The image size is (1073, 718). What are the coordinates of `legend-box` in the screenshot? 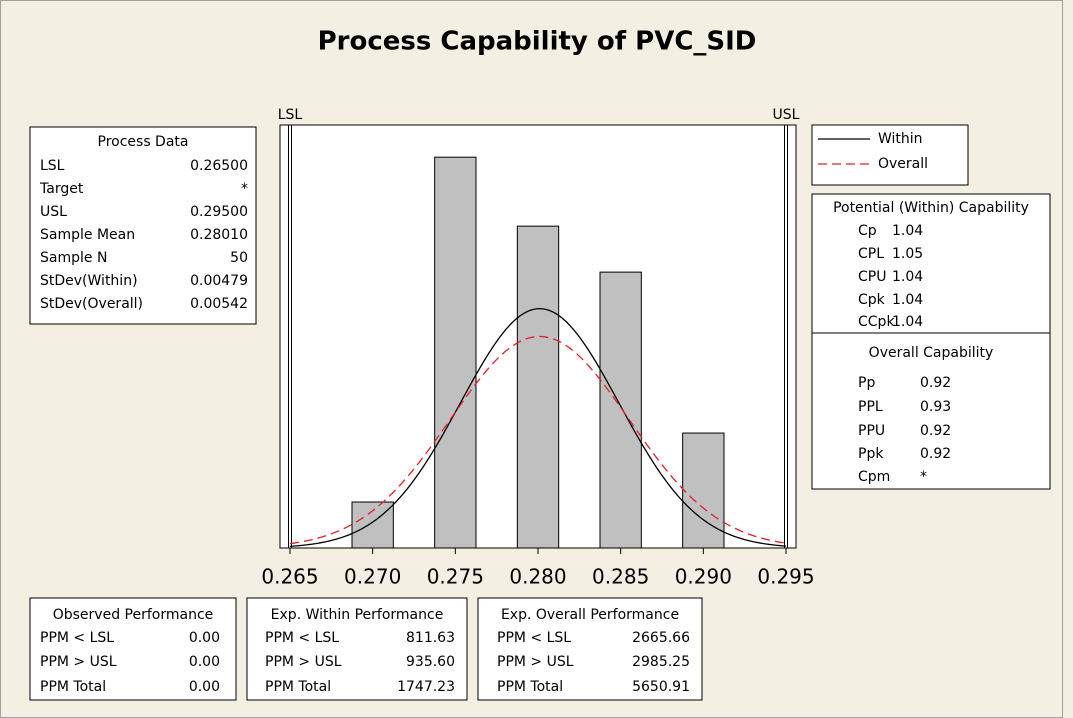 It's located at (890, 155).